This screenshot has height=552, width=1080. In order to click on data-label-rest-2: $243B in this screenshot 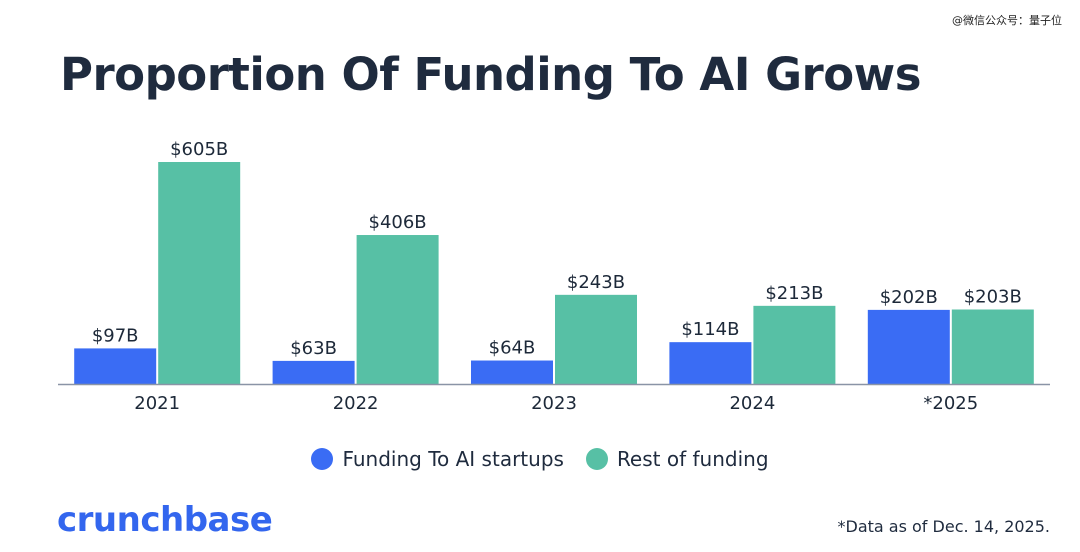, I will do `click(596, 282)`.